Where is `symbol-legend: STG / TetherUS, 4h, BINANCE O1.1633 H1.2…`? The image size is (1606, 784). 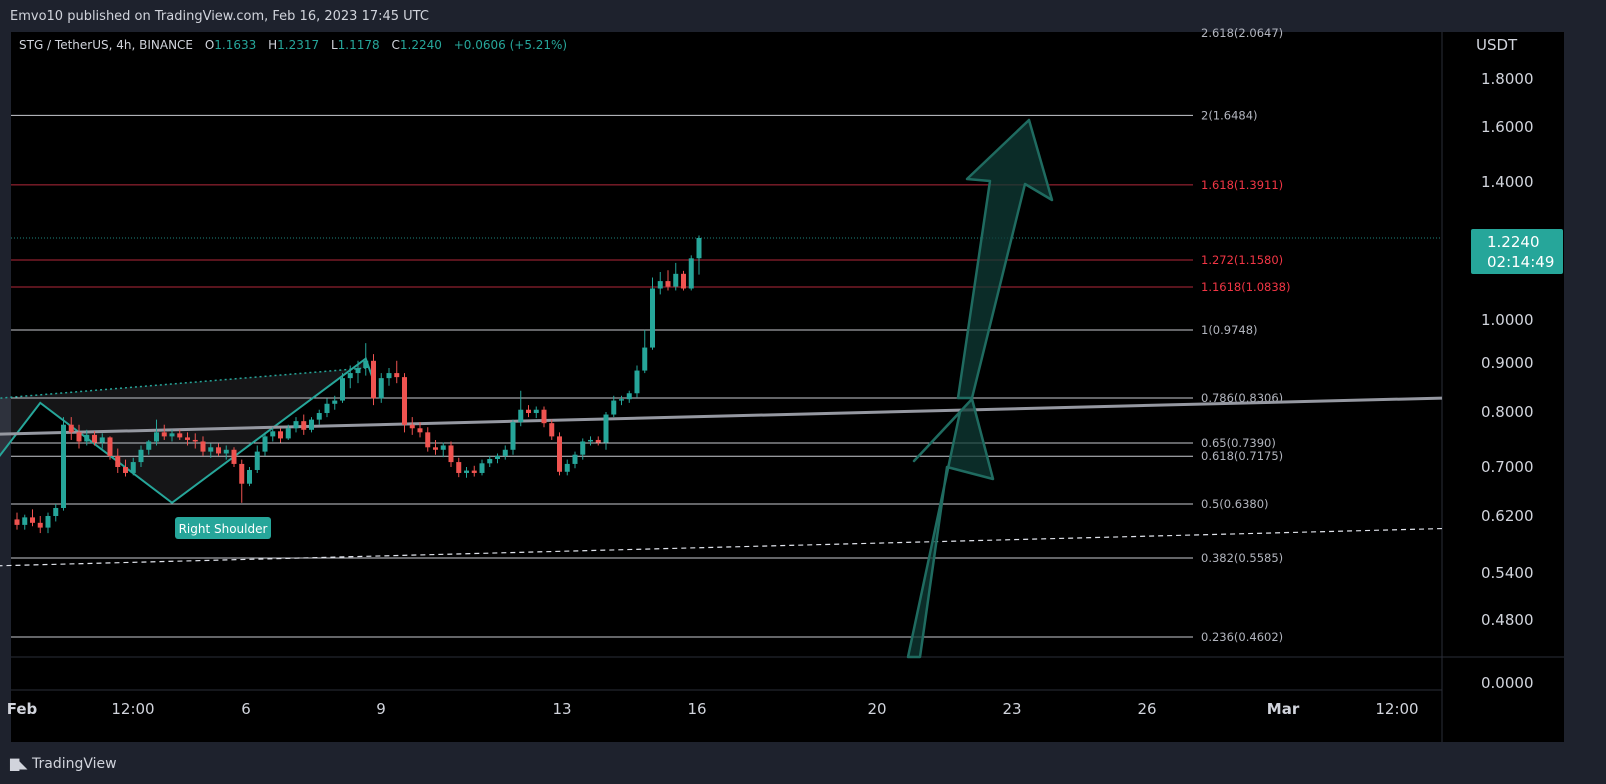 symbol-legend: STG / TetherUS, 4h, BINANCE O1.1633 H1.2… is located at coordinates (293, 45).